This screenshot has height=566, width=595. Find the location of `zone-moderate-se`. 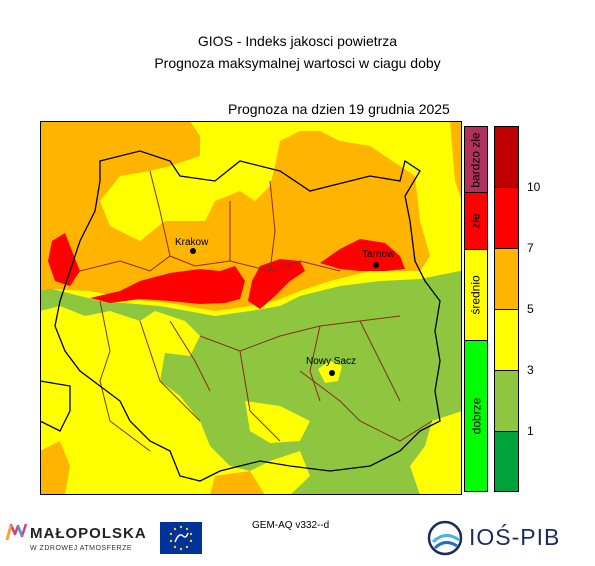

zone-moderate-se is located at coordinates (436, 453).